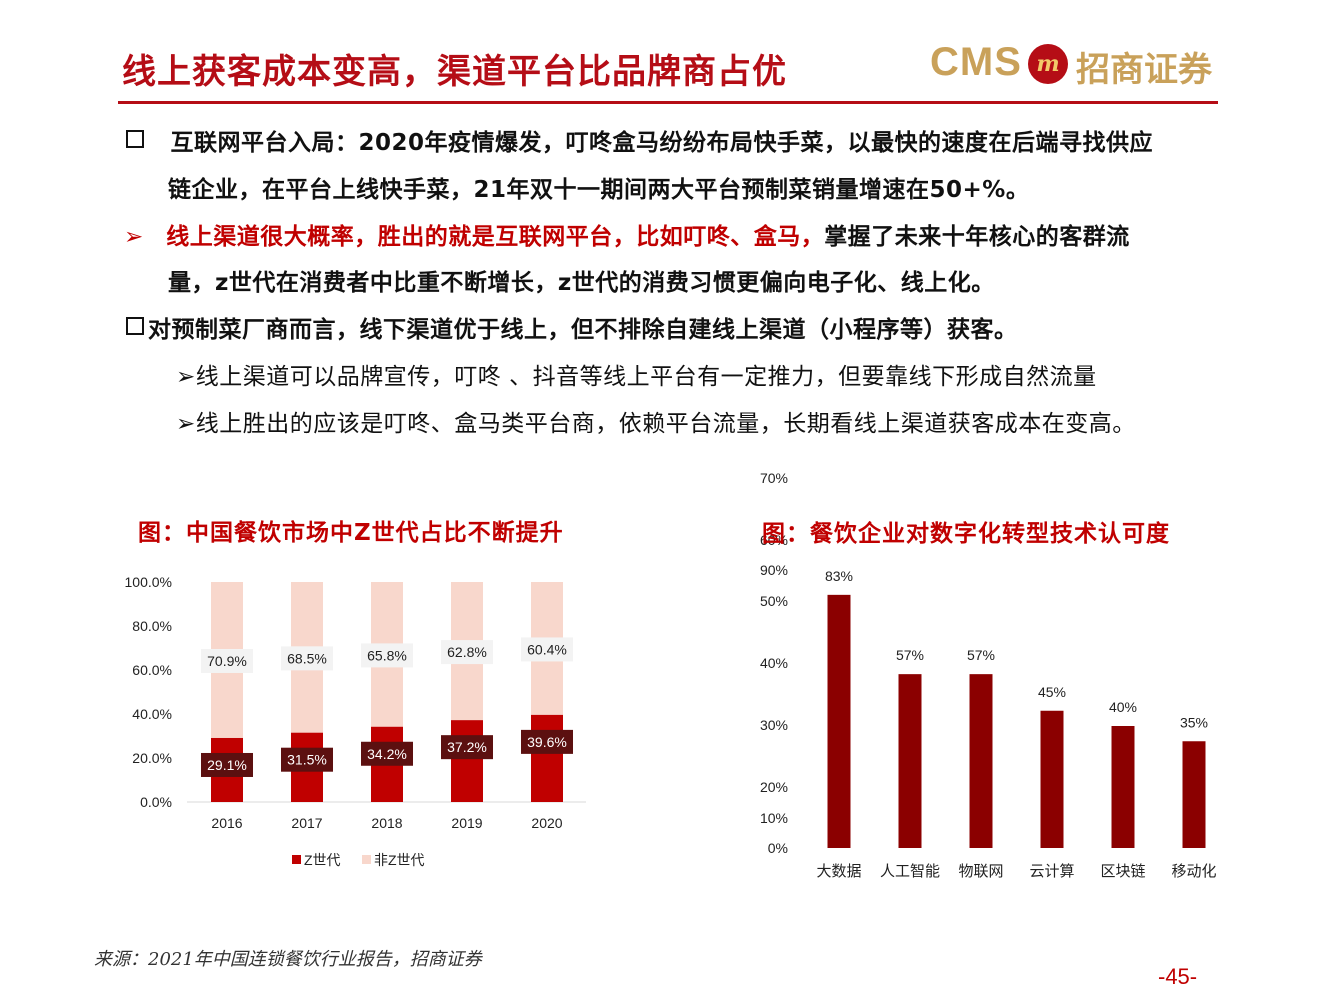 Image resolution: width=1333 pixels, height=1000 pixels. What do you see at coordinates (910, 871) in the screenshot?
I see `x-tick-label: 人工智能` at bounding box center [910, 871].